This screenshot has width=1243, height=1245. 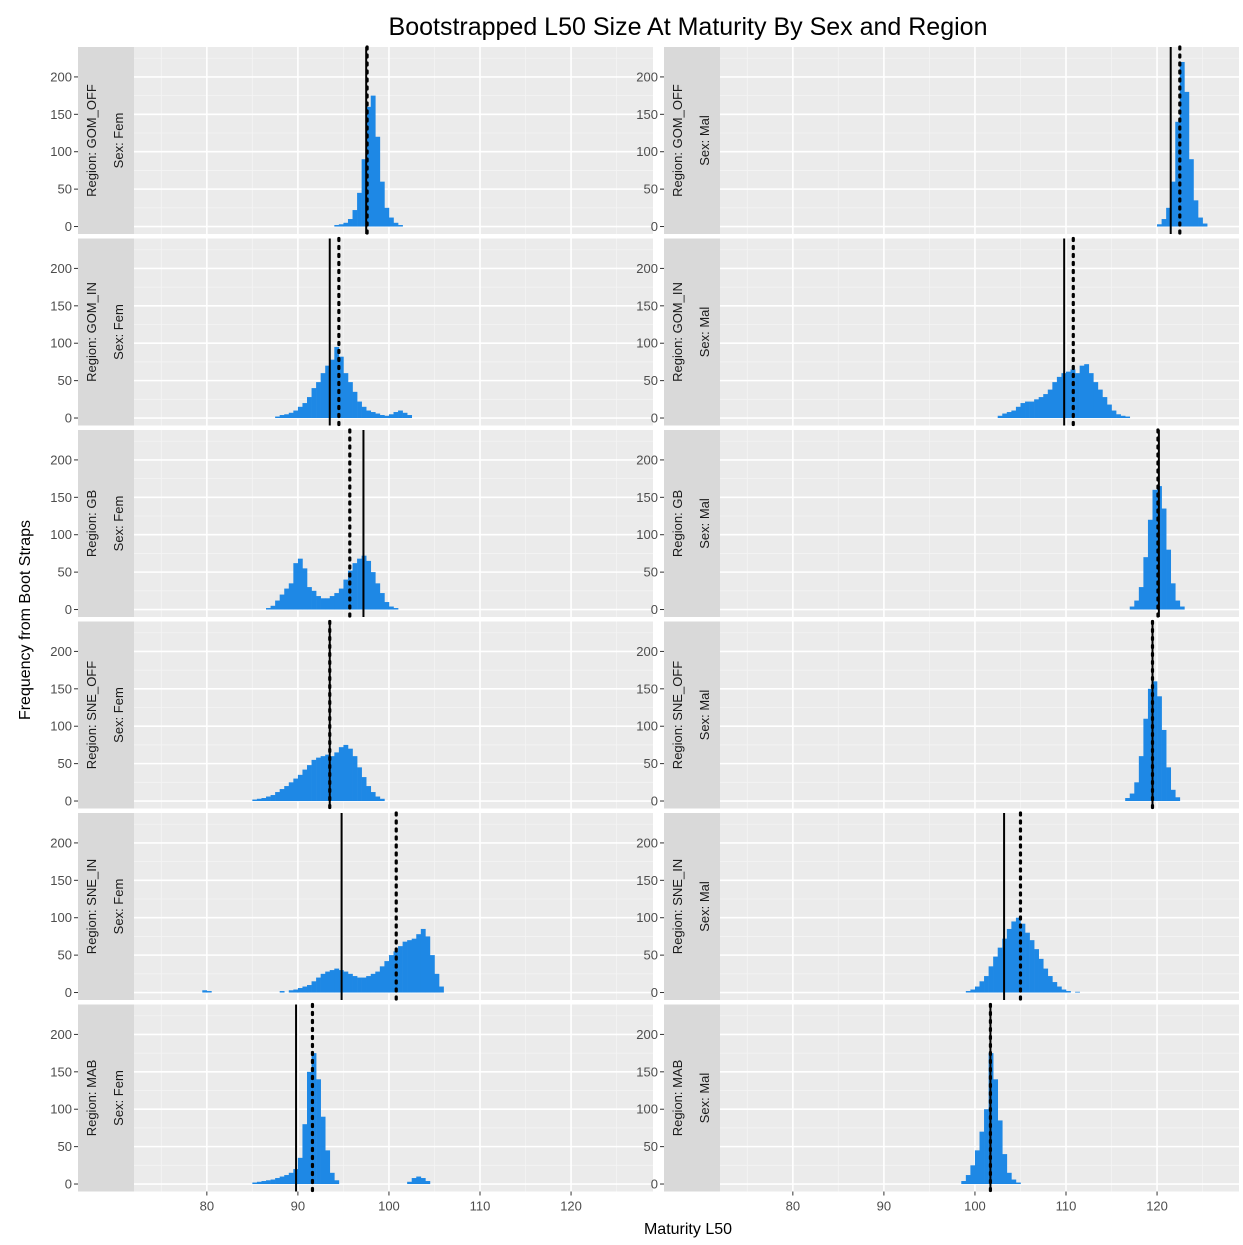 What do you see at coordinates (793, 1206) in the screenshot?
I see `x-tick-label: 80` at bounding box center [793, 1206].